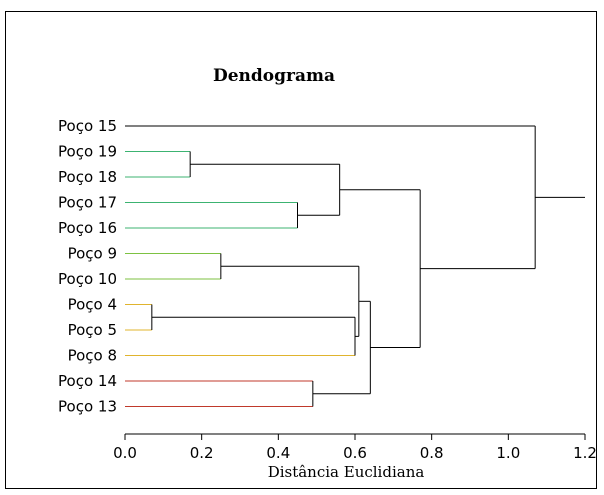 Image resolution: width=604 pixels, height=495 pixels. Describe the element at coordinates (87, 407) in the screenshot. I see `leaf-label-poco-13: Poço 13` at that location.